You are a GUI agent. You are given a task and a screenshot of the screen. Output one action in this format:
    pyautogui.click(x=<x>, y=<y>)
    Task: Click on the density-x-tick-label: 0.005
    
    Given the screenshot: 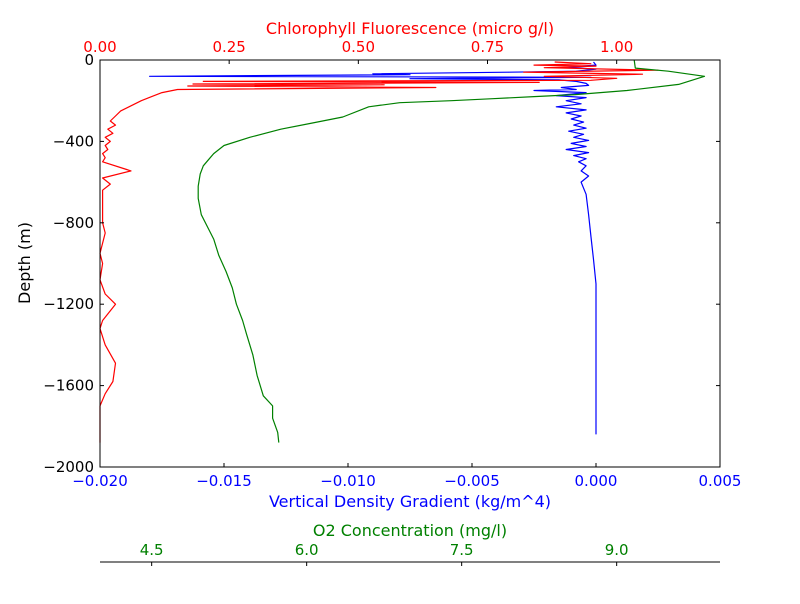 What is the action you would take?
    pyautogui.click(x=720, y=481)
    